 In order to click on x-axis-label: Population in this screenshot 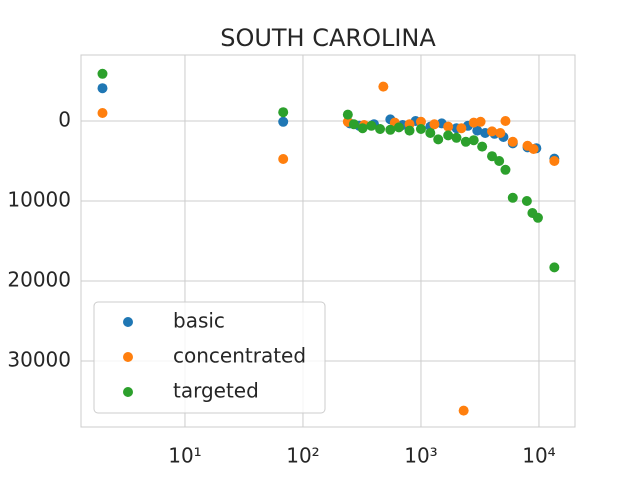, I will do `click(327, 478)`.